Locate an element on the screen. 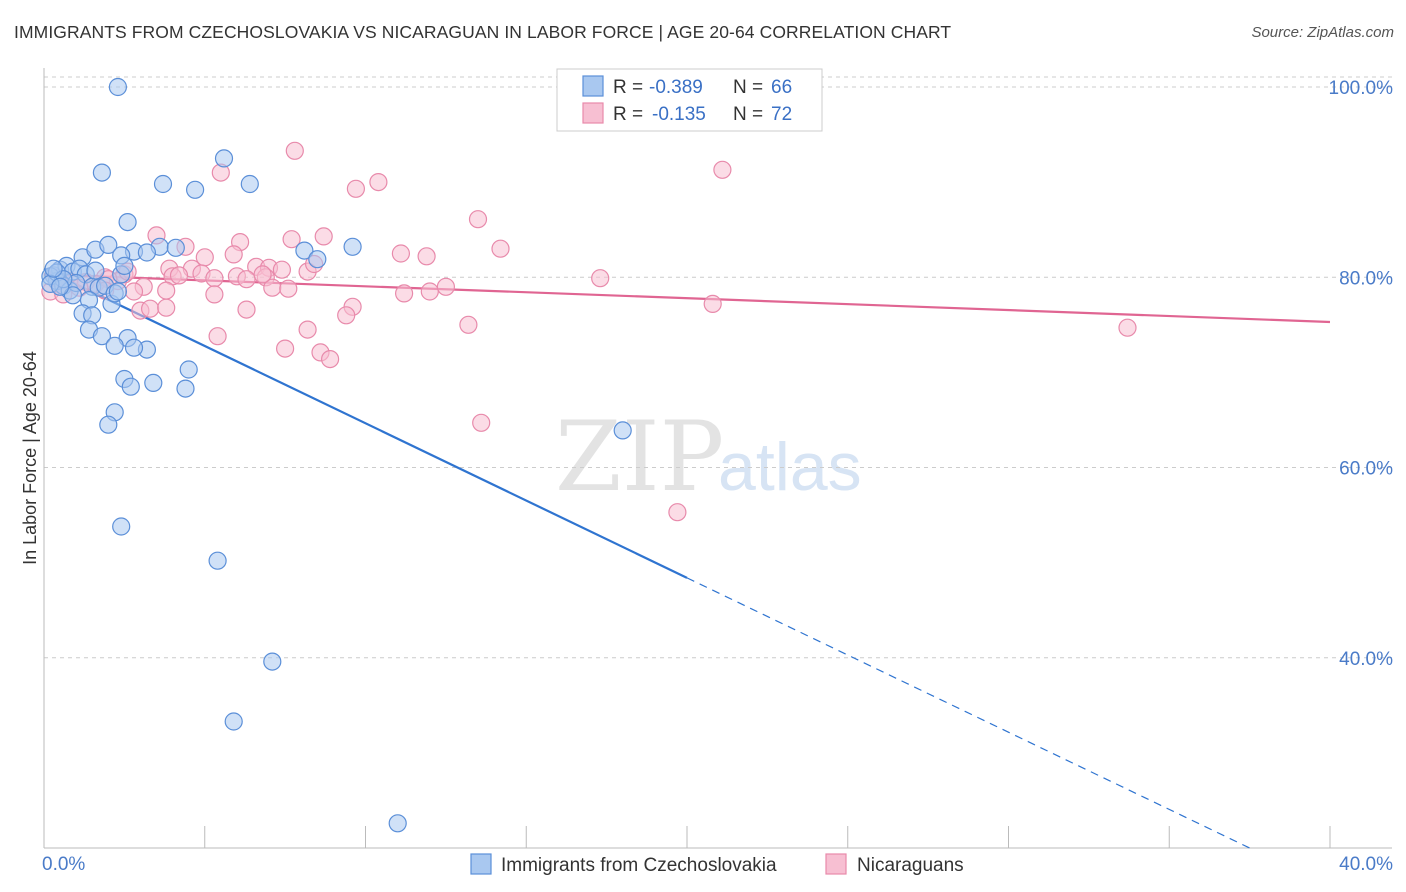 This screenshot has width=1406, height=892. series-swatch-nicaraguans is located at coordinates (836, 864).